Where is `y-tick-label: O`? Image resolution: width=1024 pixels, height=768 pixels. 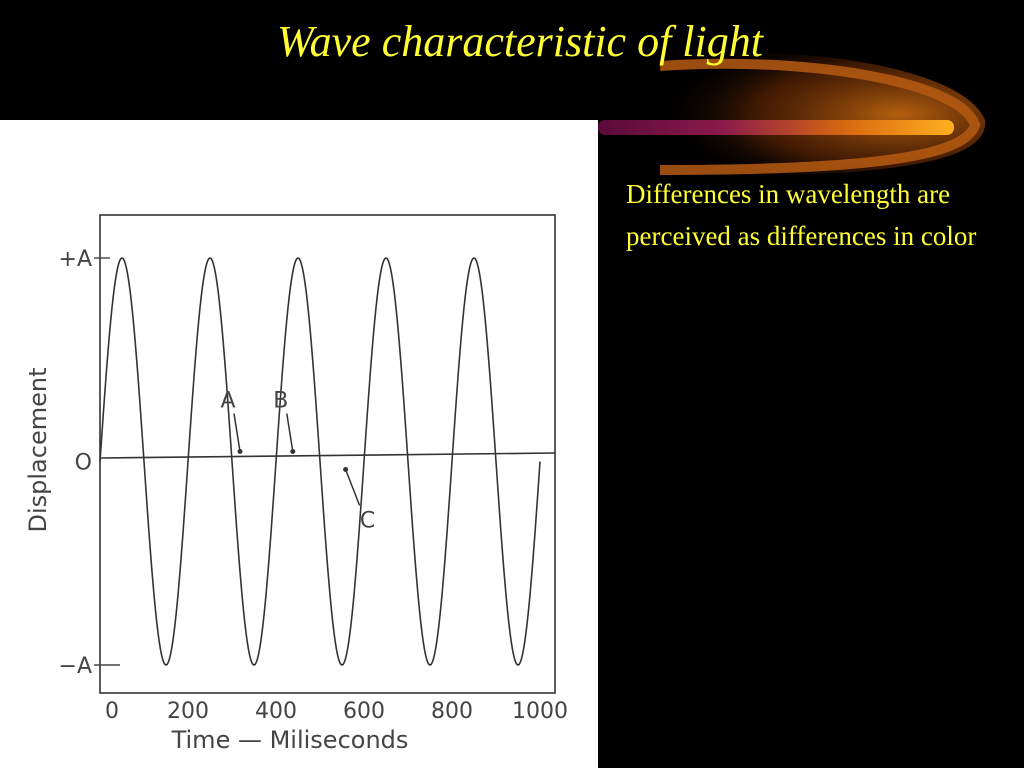
y-tick-label: O is located at coordinates (83, 463).